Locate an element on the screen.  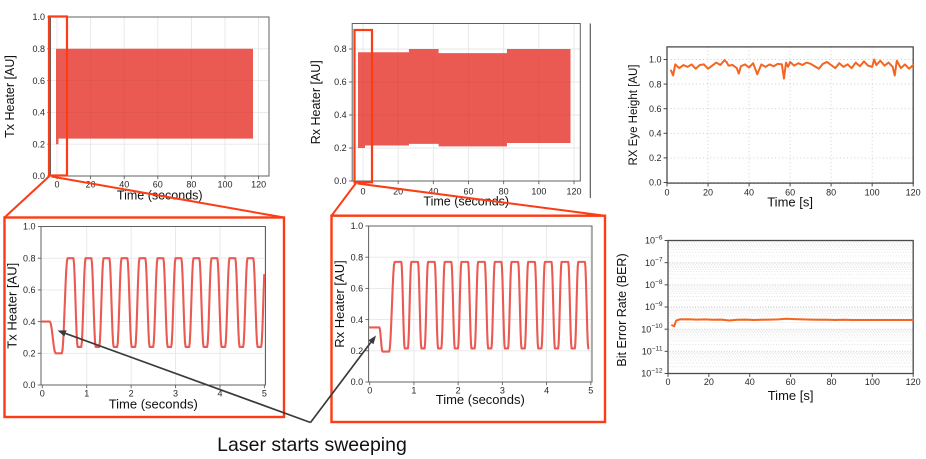
svg-text: 10−12 is located at coordinates (652, 373).